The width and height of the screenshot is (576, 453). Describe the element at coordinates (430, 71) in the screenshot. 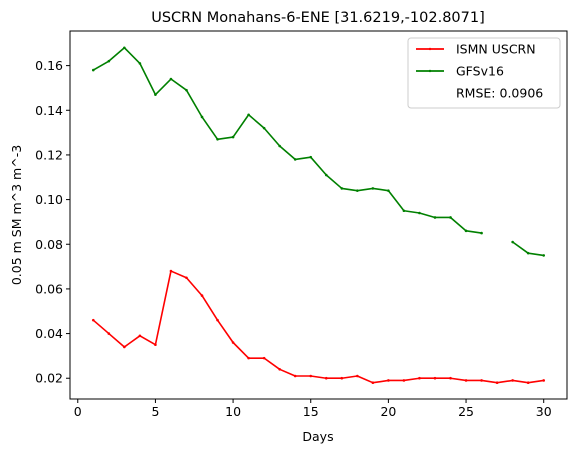

I see `legend-marker-gfs` at that location.